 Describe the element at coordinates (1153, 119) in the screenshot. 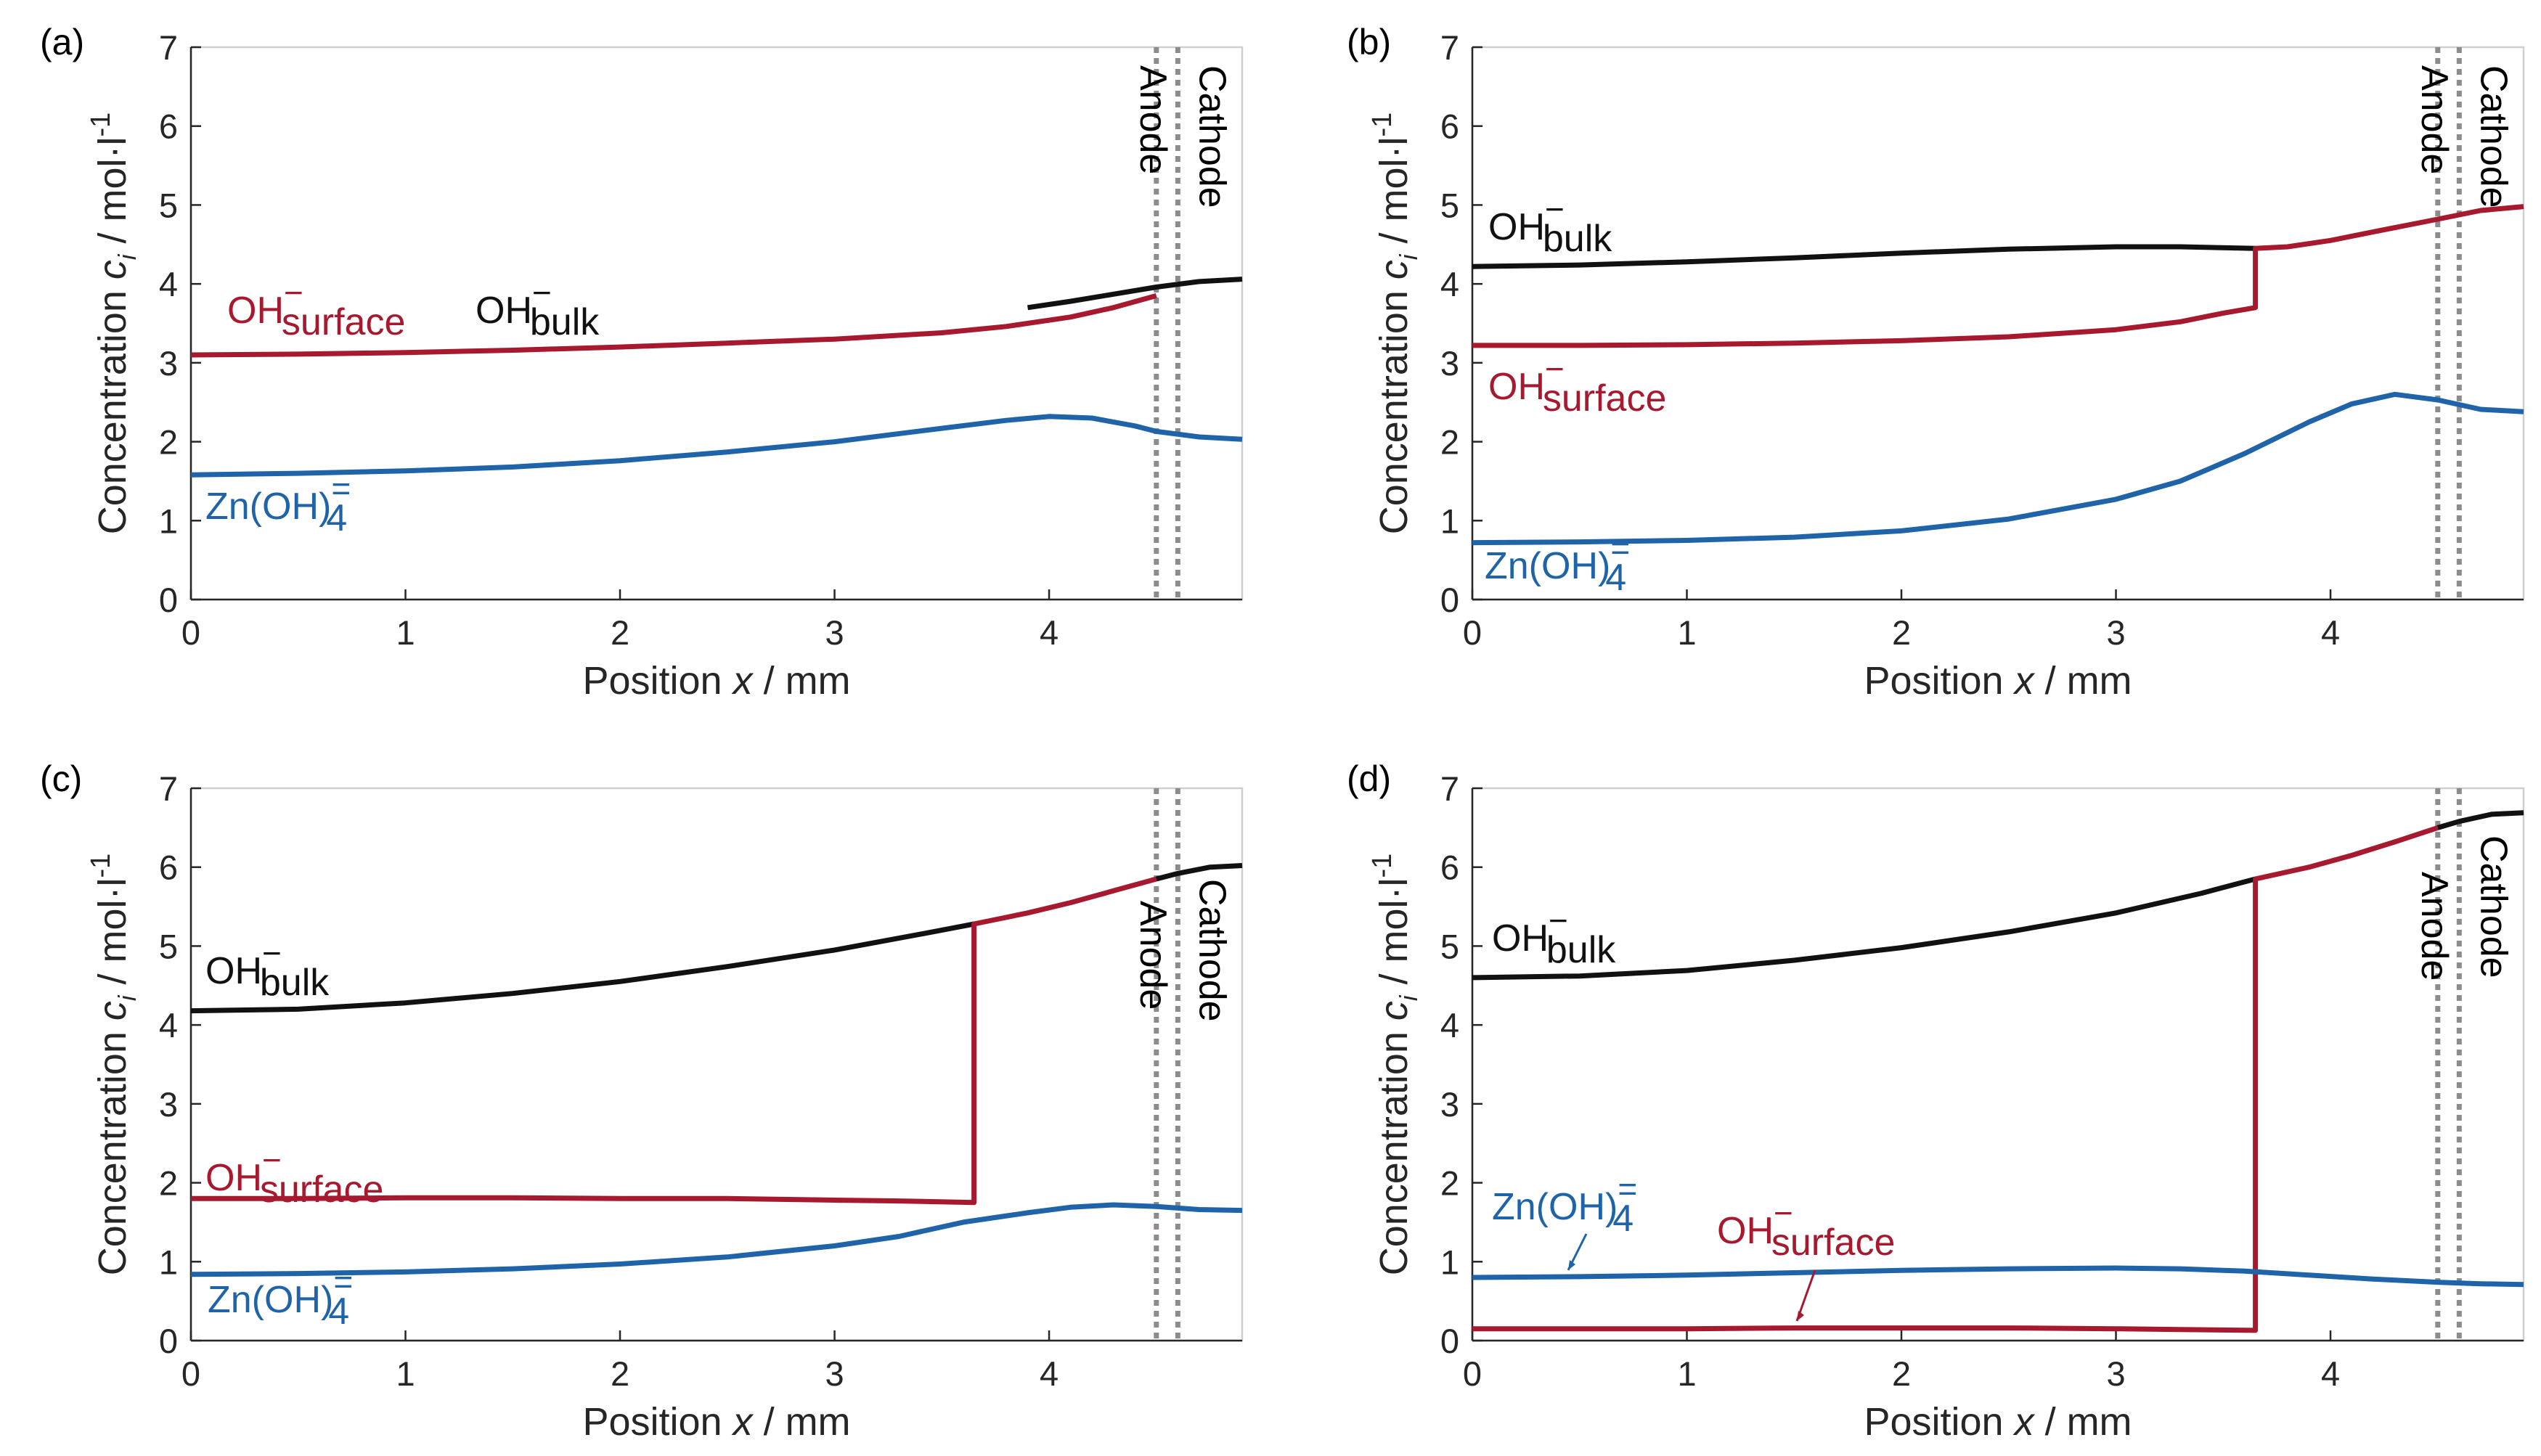

I see `electrode-label-anode: Anode` at that location.